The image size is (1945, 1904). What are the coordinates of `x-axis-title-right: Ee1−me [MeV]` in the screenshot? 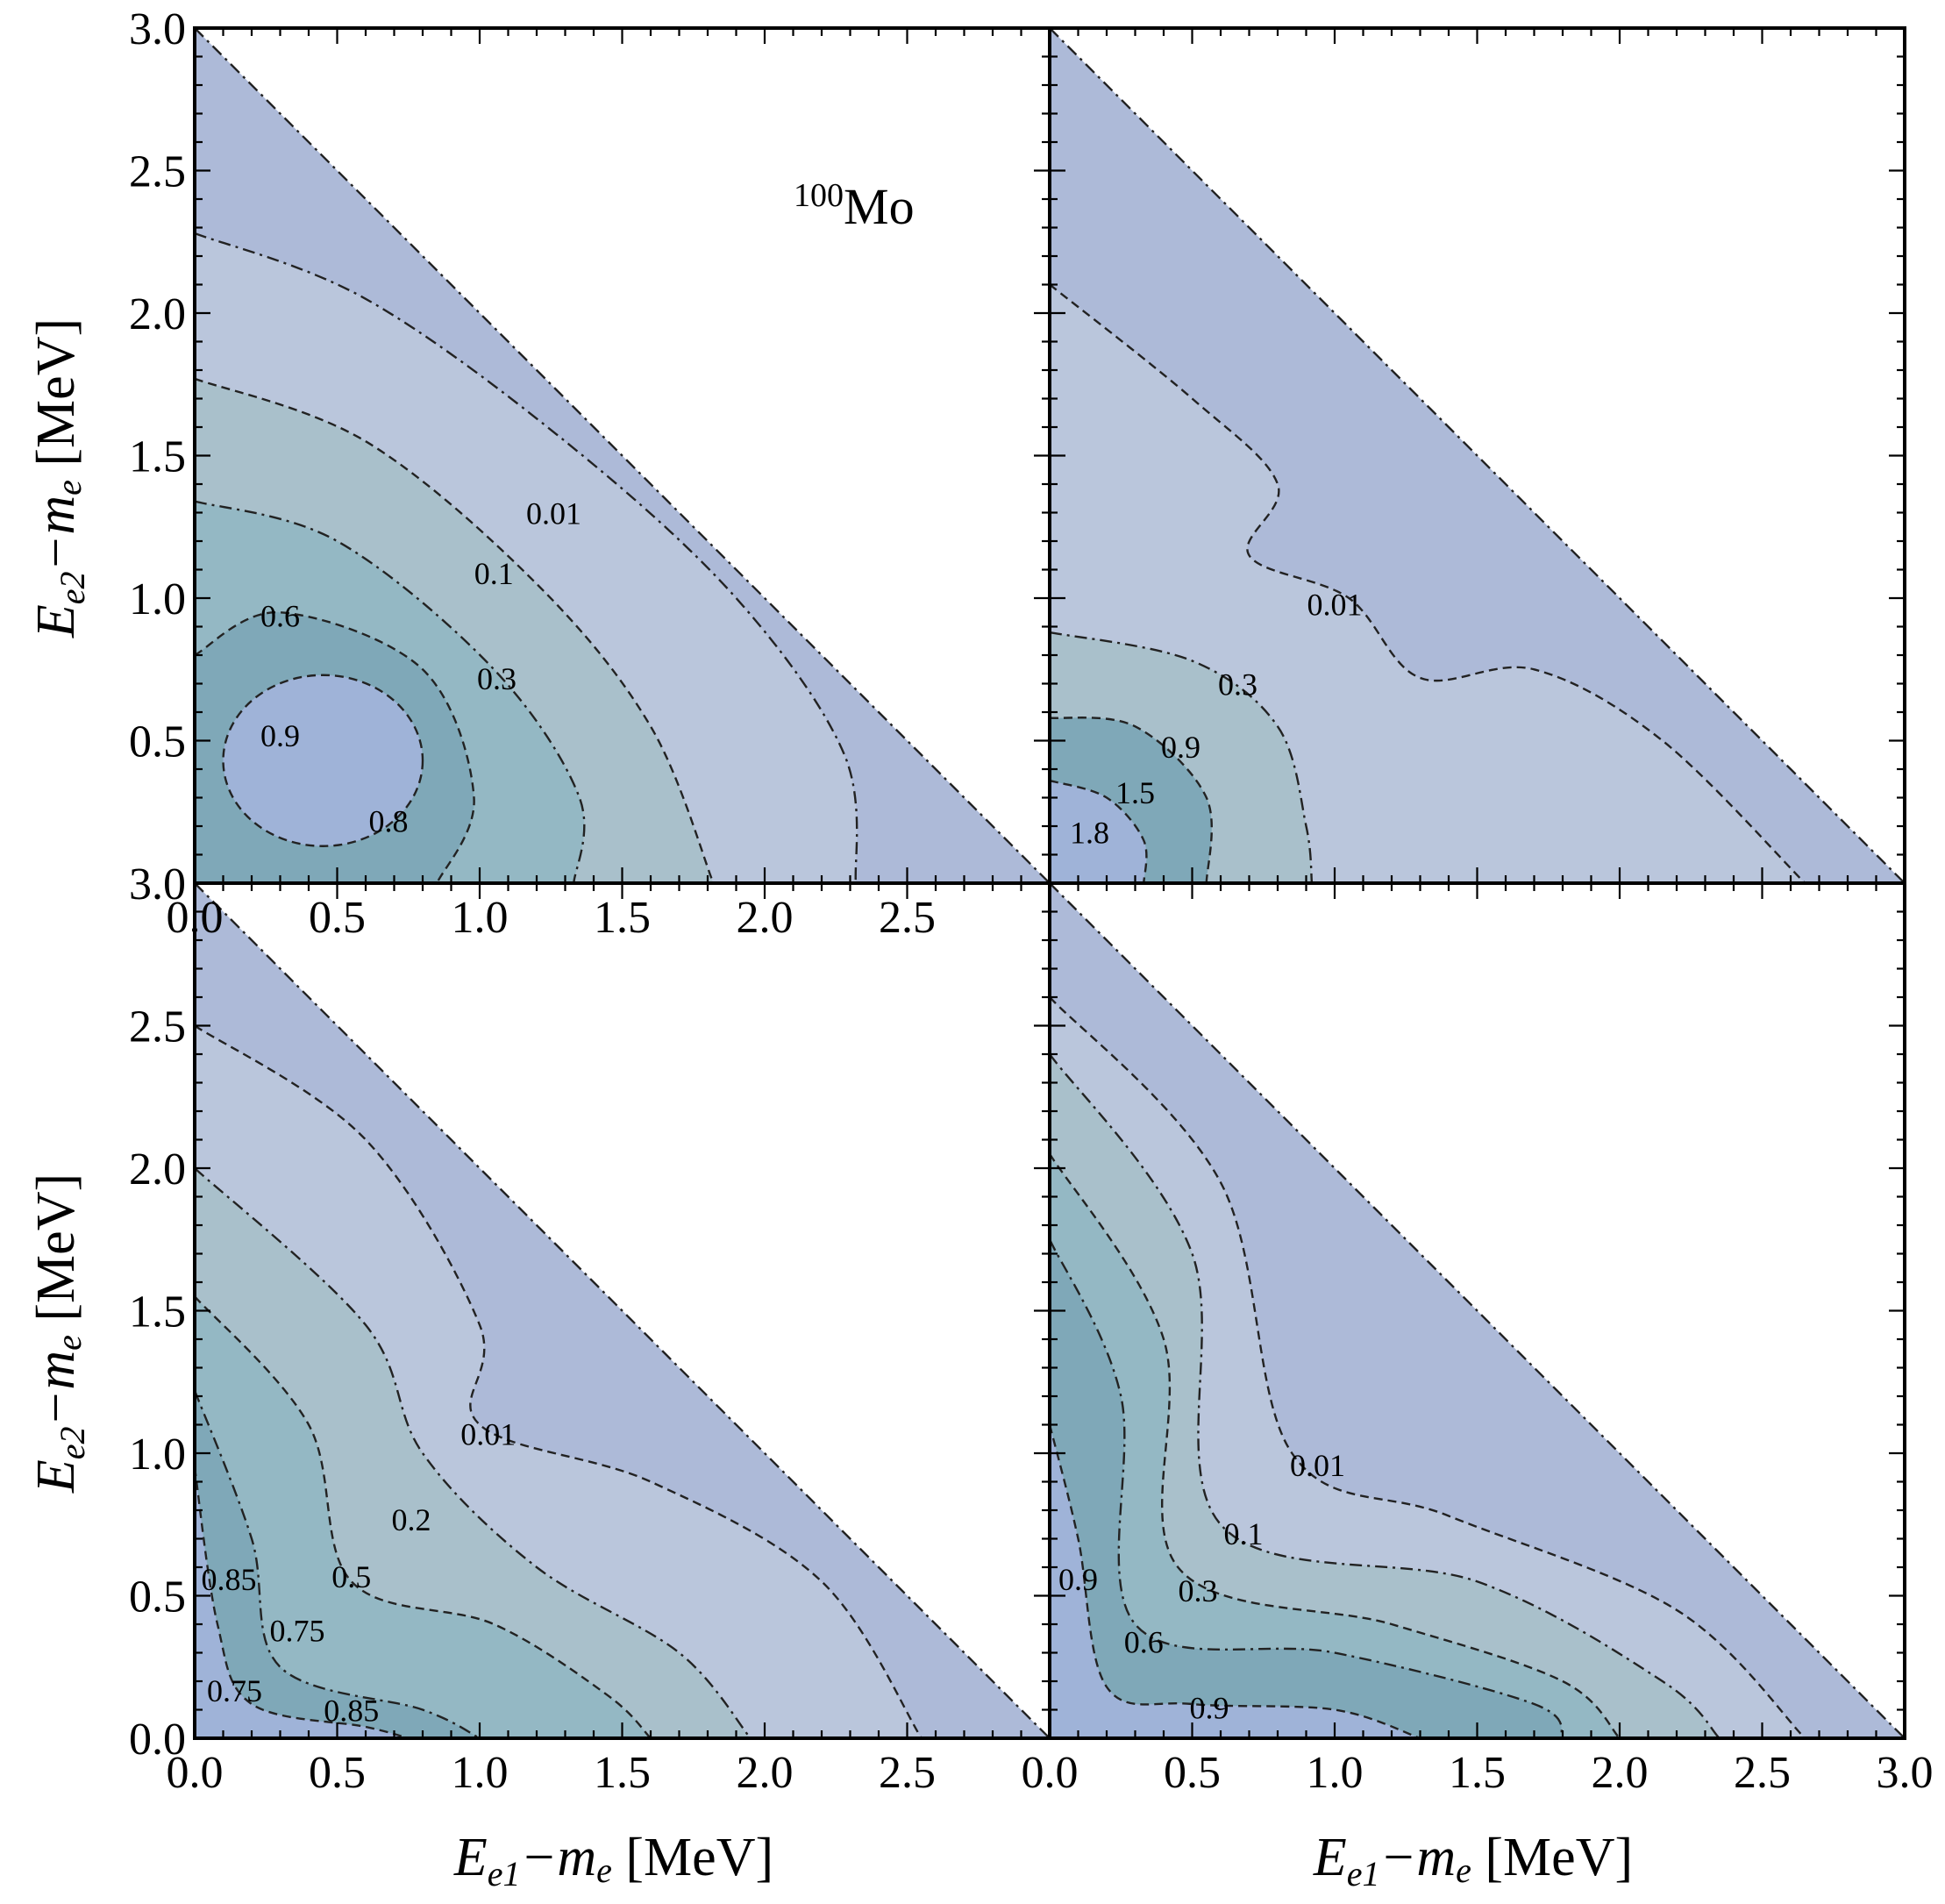 It's located at (1473, 1860).